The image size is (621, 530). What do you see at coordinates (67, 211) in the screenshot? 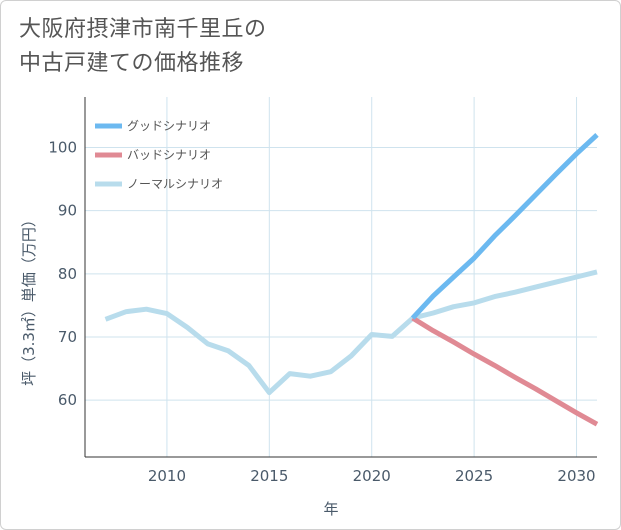
I see `y-tick-label-90: 90` at bounding box center [67, 211].